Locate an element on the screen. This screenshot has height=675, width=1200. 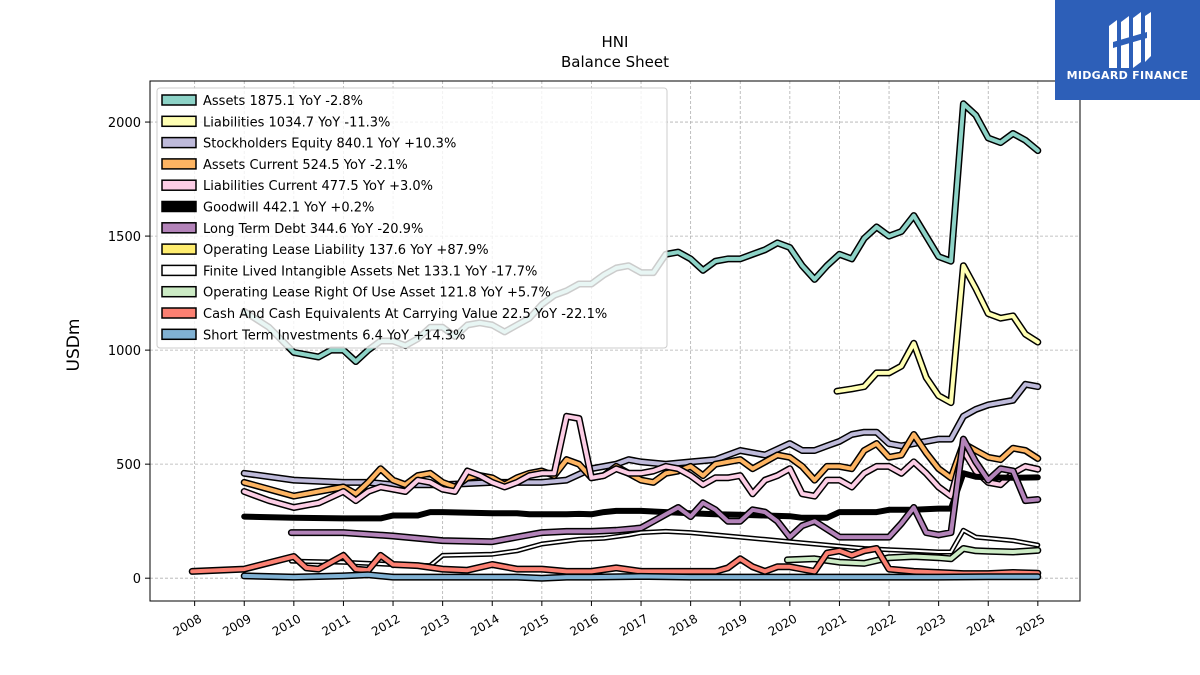
x-tick-label: 2022 is located at coordinates (881, 624).